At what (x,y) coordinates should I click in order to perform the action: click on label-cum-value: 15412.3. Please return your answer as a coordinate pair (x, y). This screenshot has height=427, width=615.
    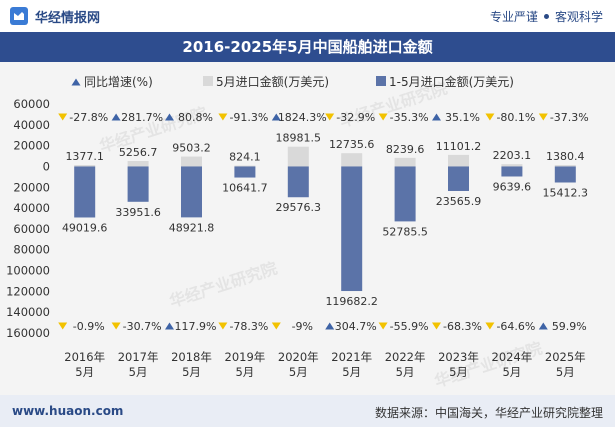
    Looking at the image, I should click on (566, 192).